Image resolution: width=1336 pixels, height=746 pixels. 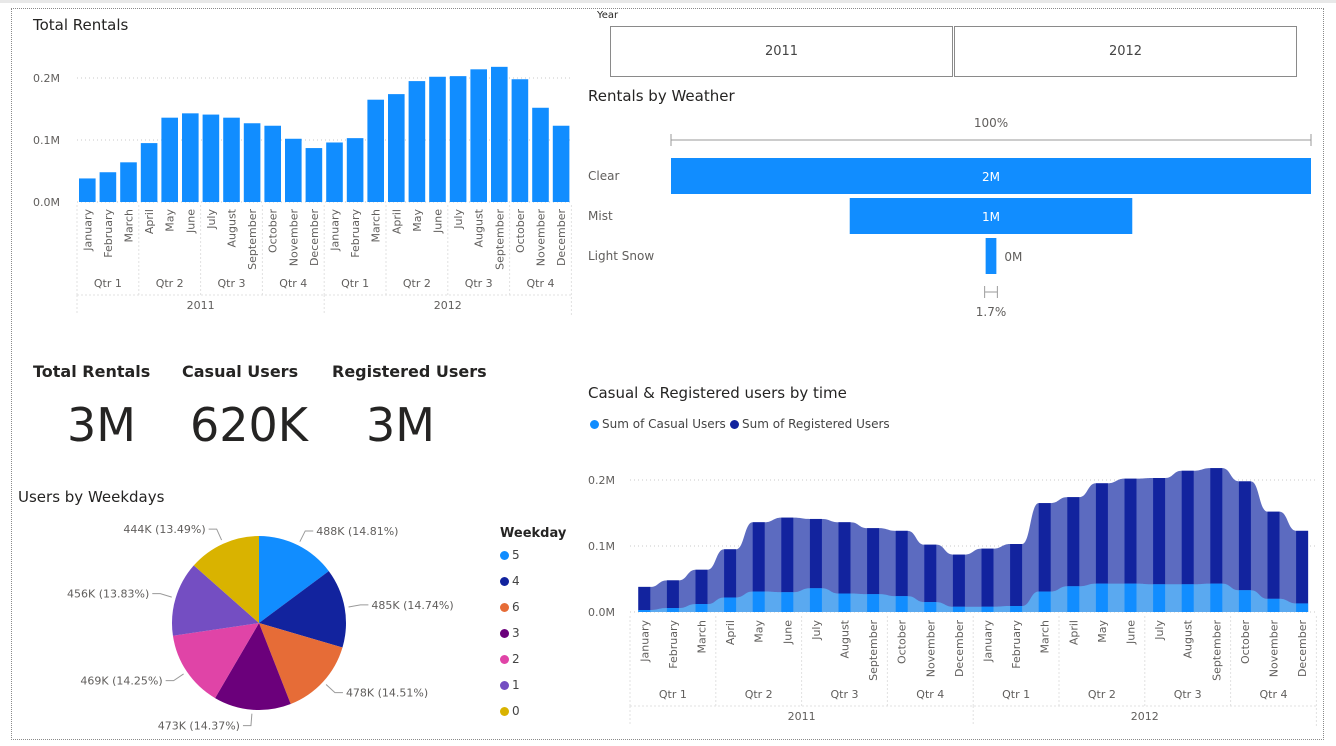 What do you see at coordinates (787, 632) in the screenshot?
I see `area-month-label: June` at bounding box center [787, 632].